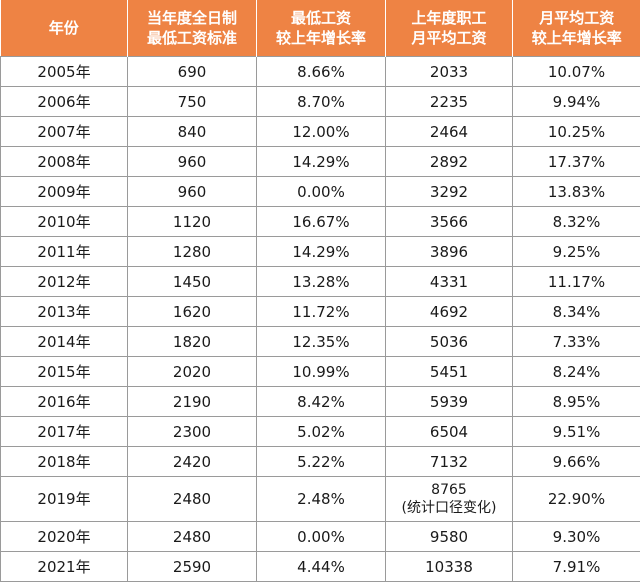 This screenshot has width=640, height=583. I want to click on cell-min-growth: 2.48%, so click(321, 499).